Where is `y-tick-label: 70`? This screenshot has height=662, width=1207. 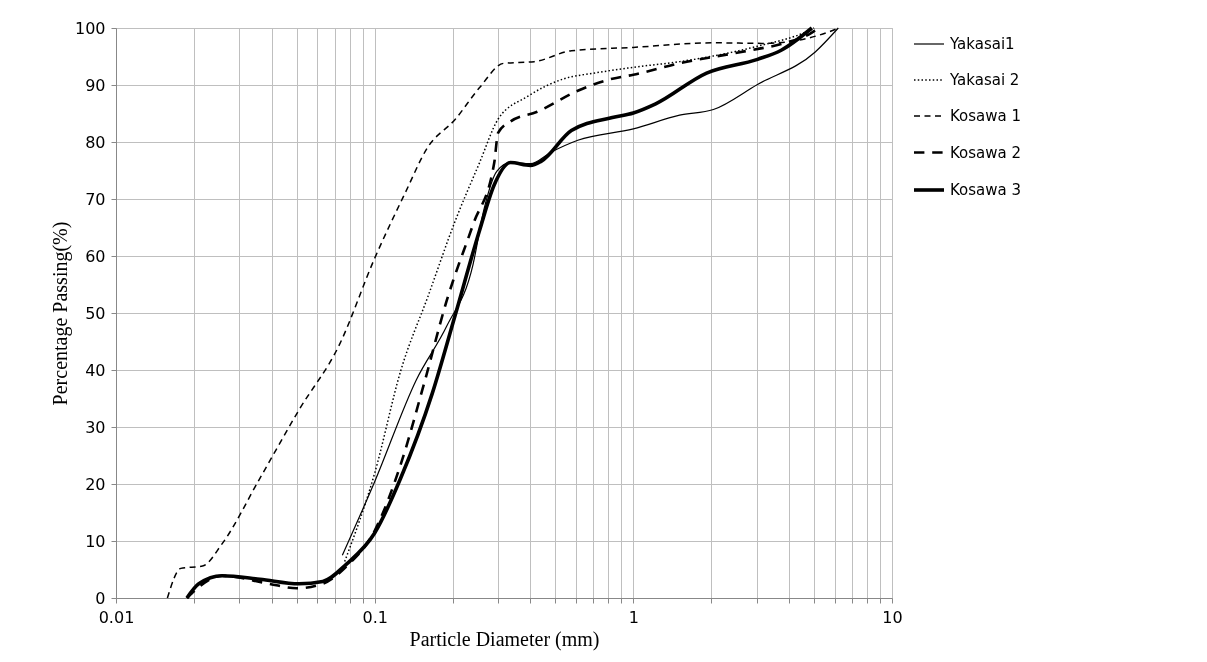 y-tick-label: 70 is located at coordinates (95, 199).